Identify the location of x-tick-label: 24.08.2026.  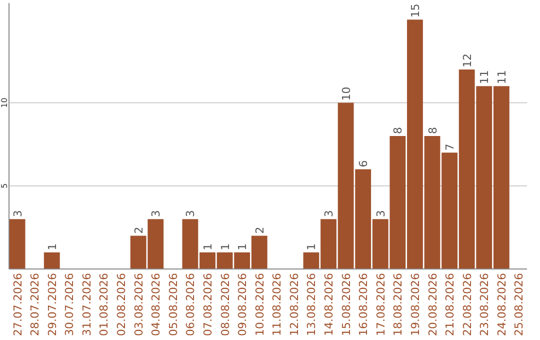
(501, 304).